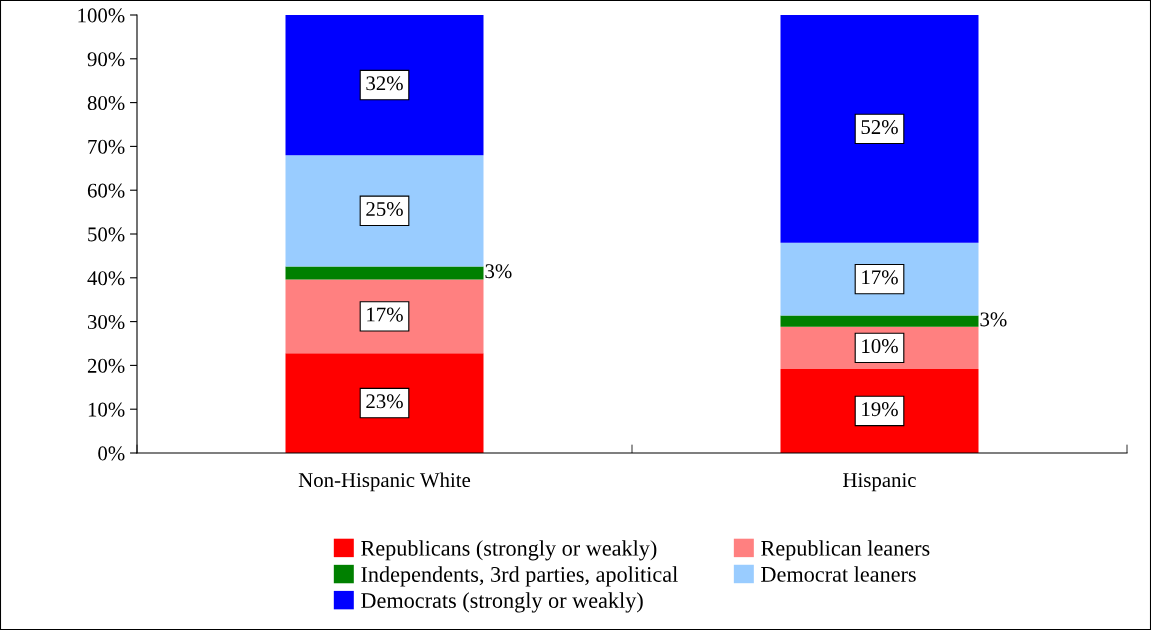 Image resolution: width=1151 pixels, height=630 pixels. What do you see at coordinates (519, 576) in the screenshot?
I see `legend-label: Independents, 3rd parties, apolitical` at bounding box center [519, 576].